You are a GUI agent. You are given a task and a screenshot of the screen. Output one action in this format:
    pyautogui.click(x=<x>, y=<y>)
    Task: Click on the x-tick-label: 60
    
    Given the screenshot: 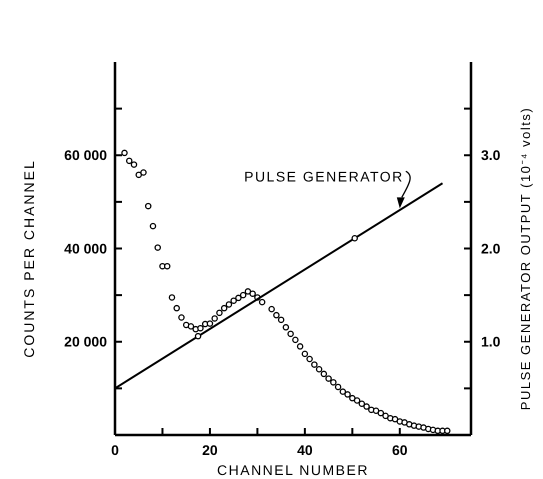 What is the action you would take?
    pyautogui.click(x=400, y=450)
    